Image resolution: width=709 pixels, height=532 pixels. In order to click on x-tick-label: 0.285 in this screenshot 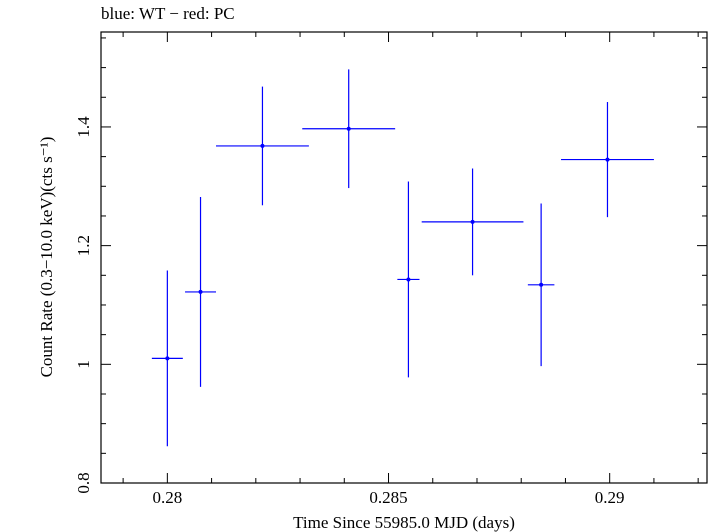, I will do `click(388, 497)`.